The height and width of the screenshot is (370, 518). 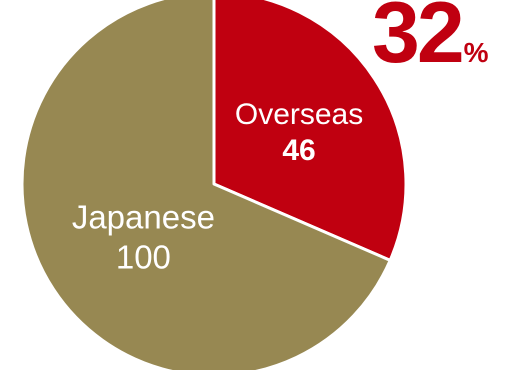 I want to click on share-value: 32, so click(x=418, y=40).